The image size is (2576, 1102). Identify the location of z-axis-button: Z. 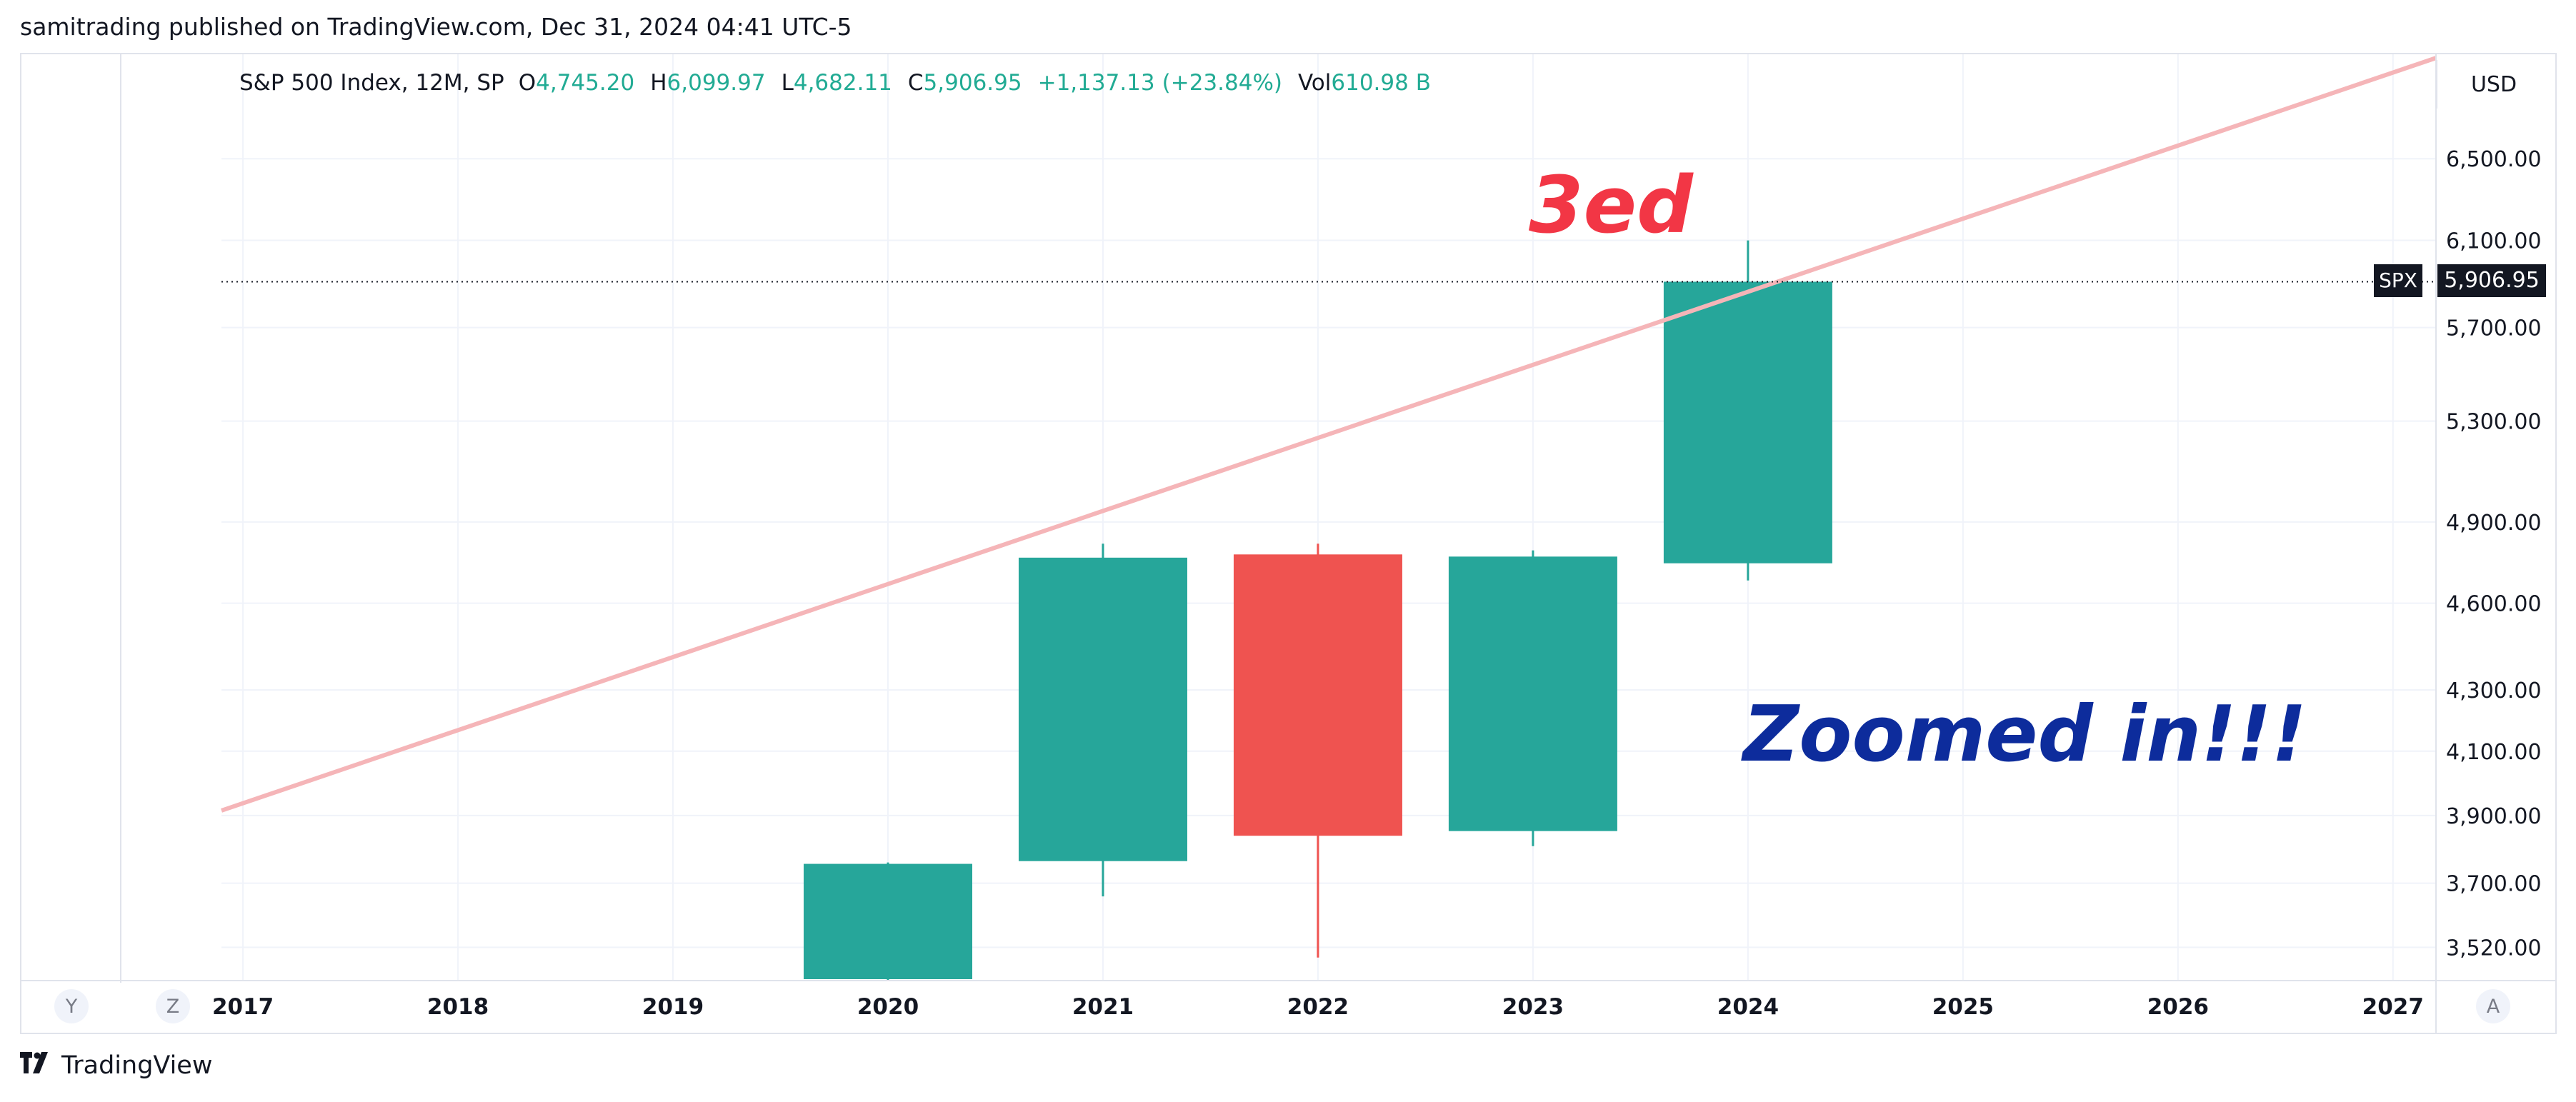
(173, 1006).